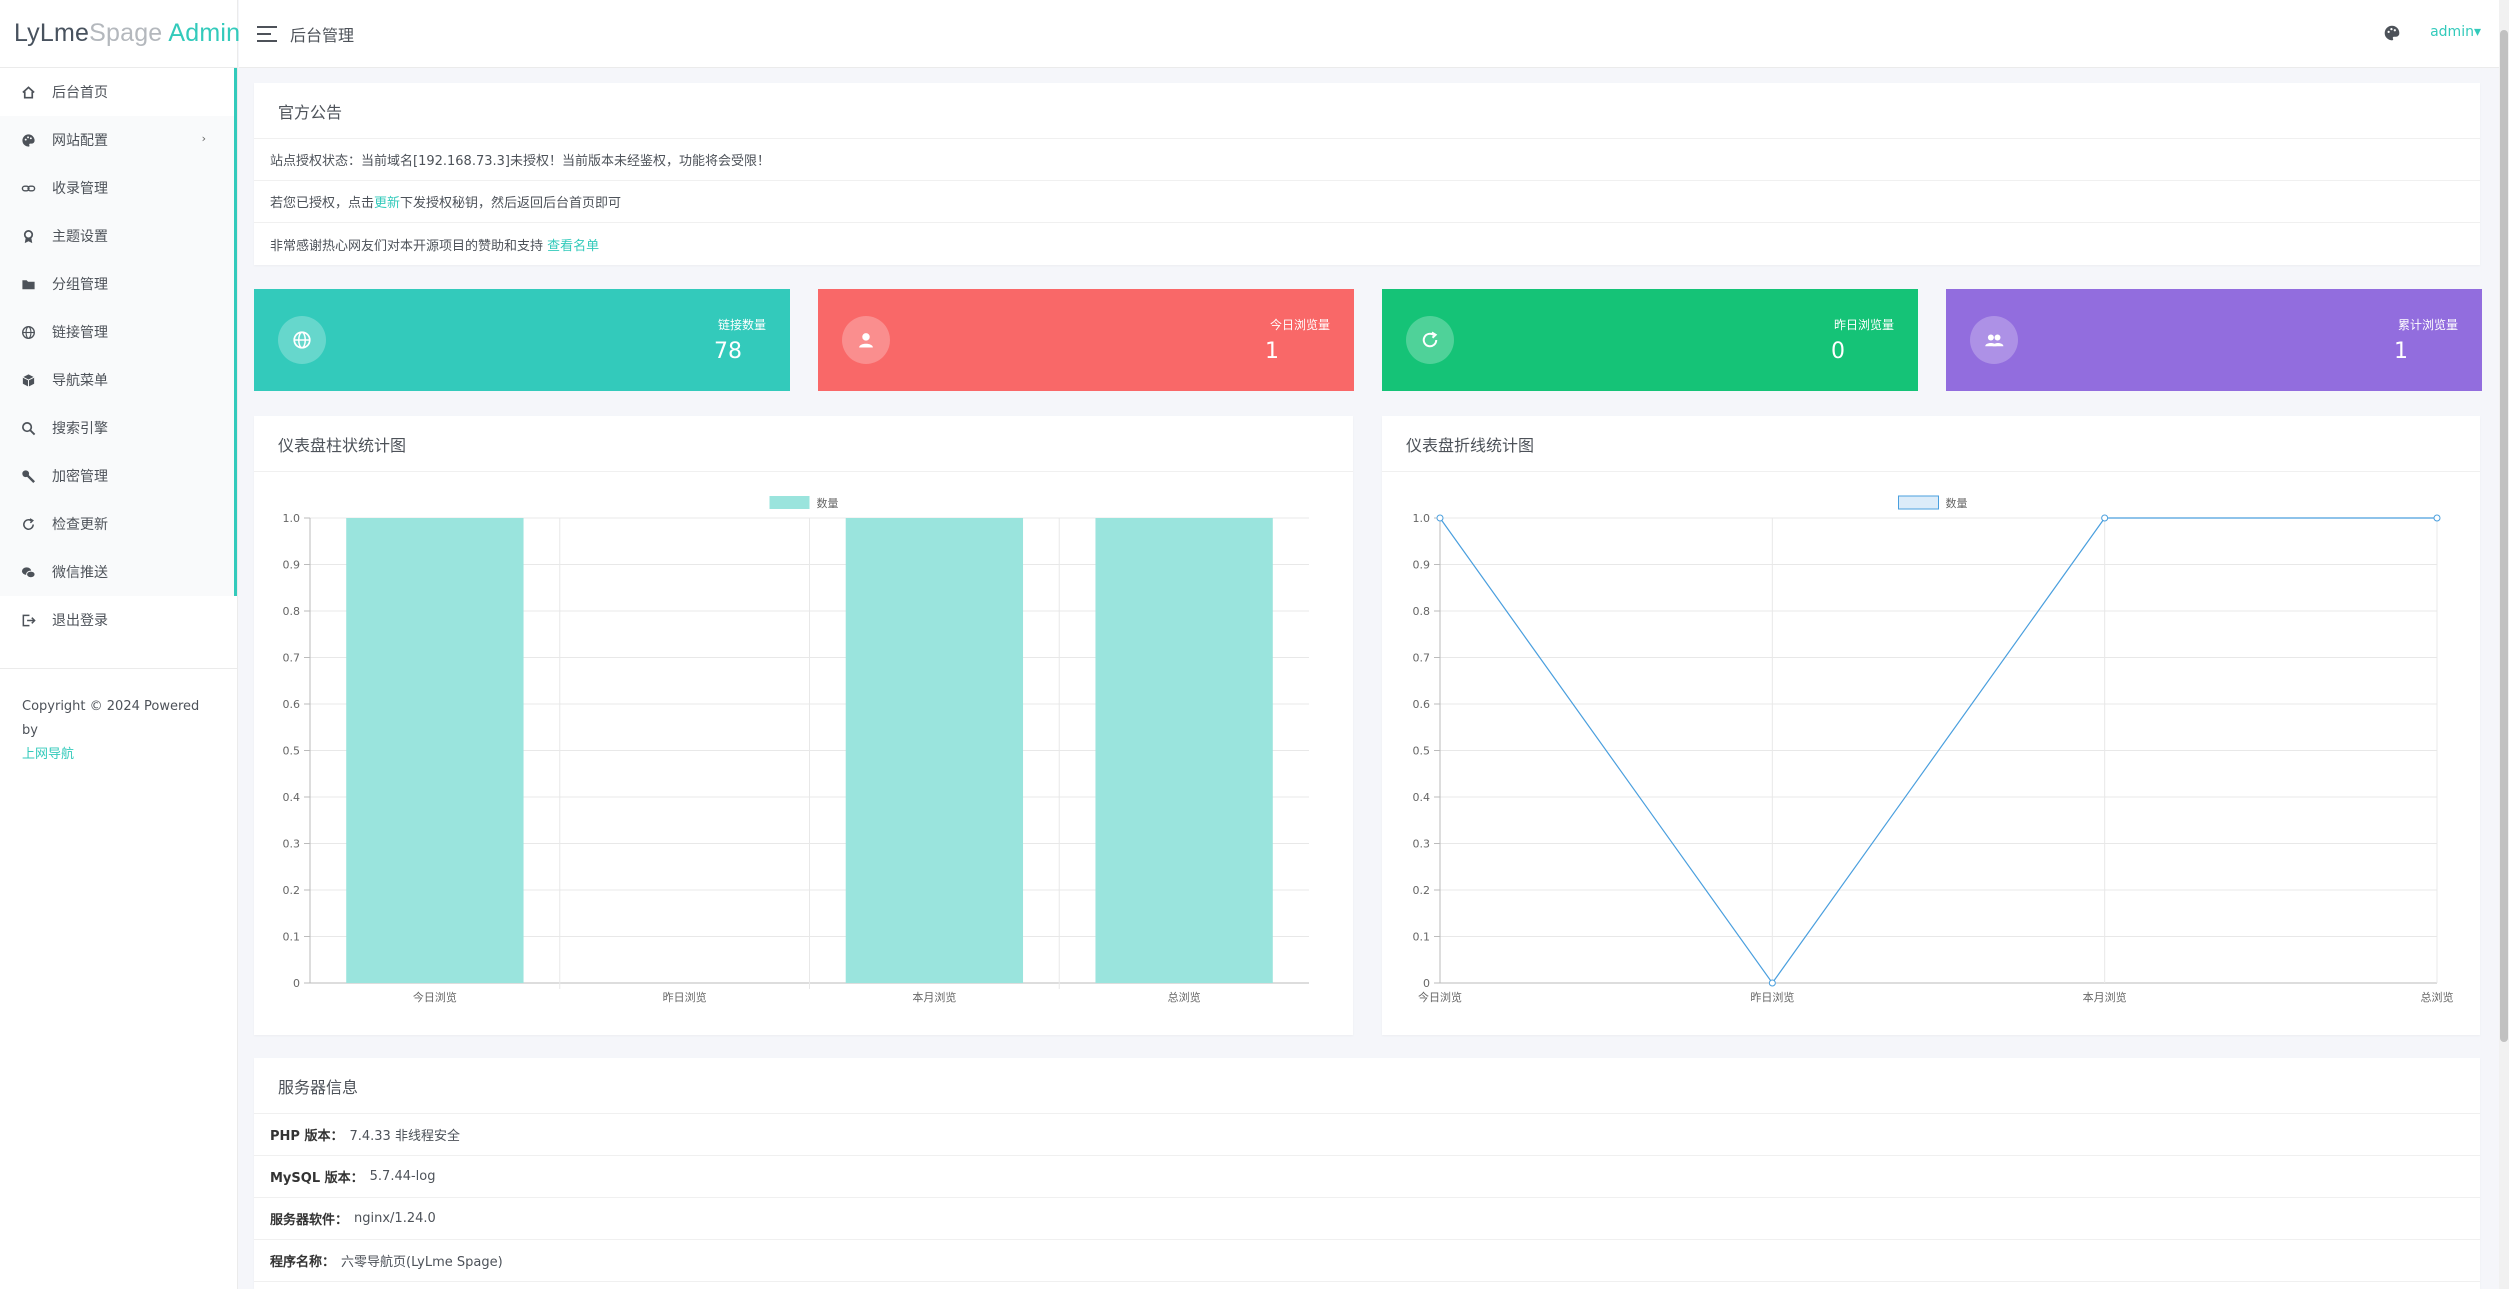 This screenshot has width=2509, height=1289. What do you see at coordinates (1931, 444) in the screenshot?
I see `line-chart-title: 仪表盘折线统计图` at bounding box center [1931, 444].